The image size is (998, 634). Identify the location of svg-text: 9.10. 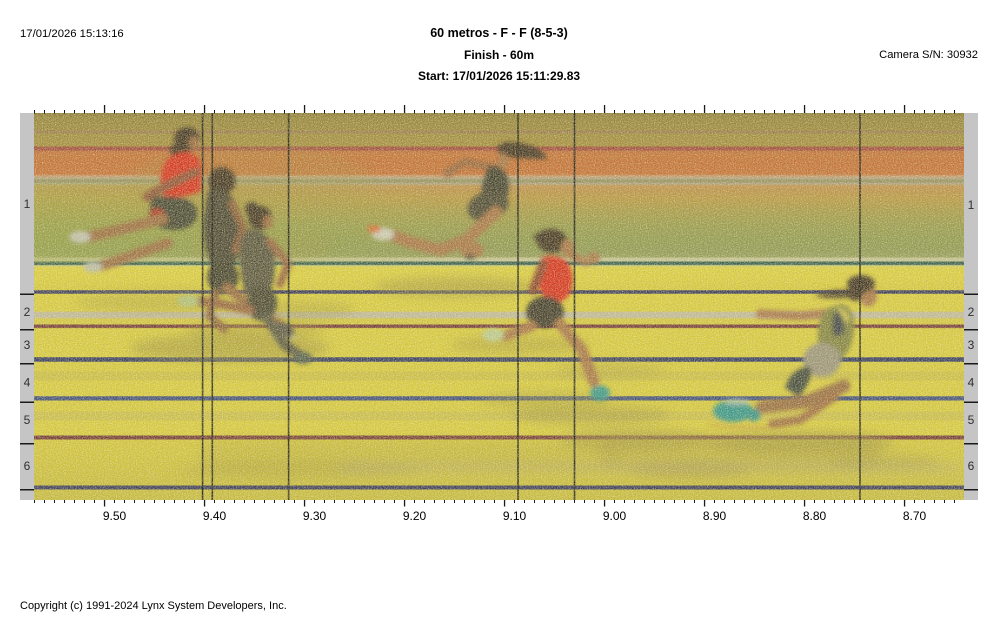
(515, 516).